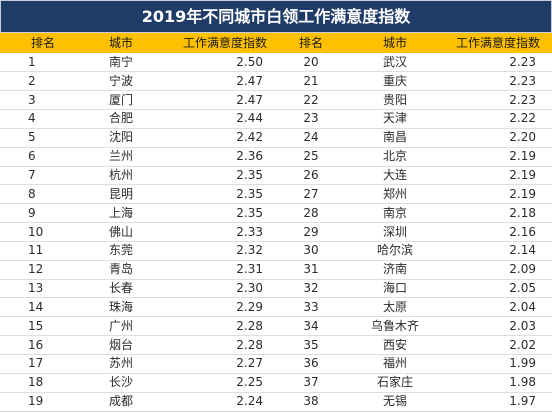  I want to click on city-cell: 郑州, so click(395, 194).